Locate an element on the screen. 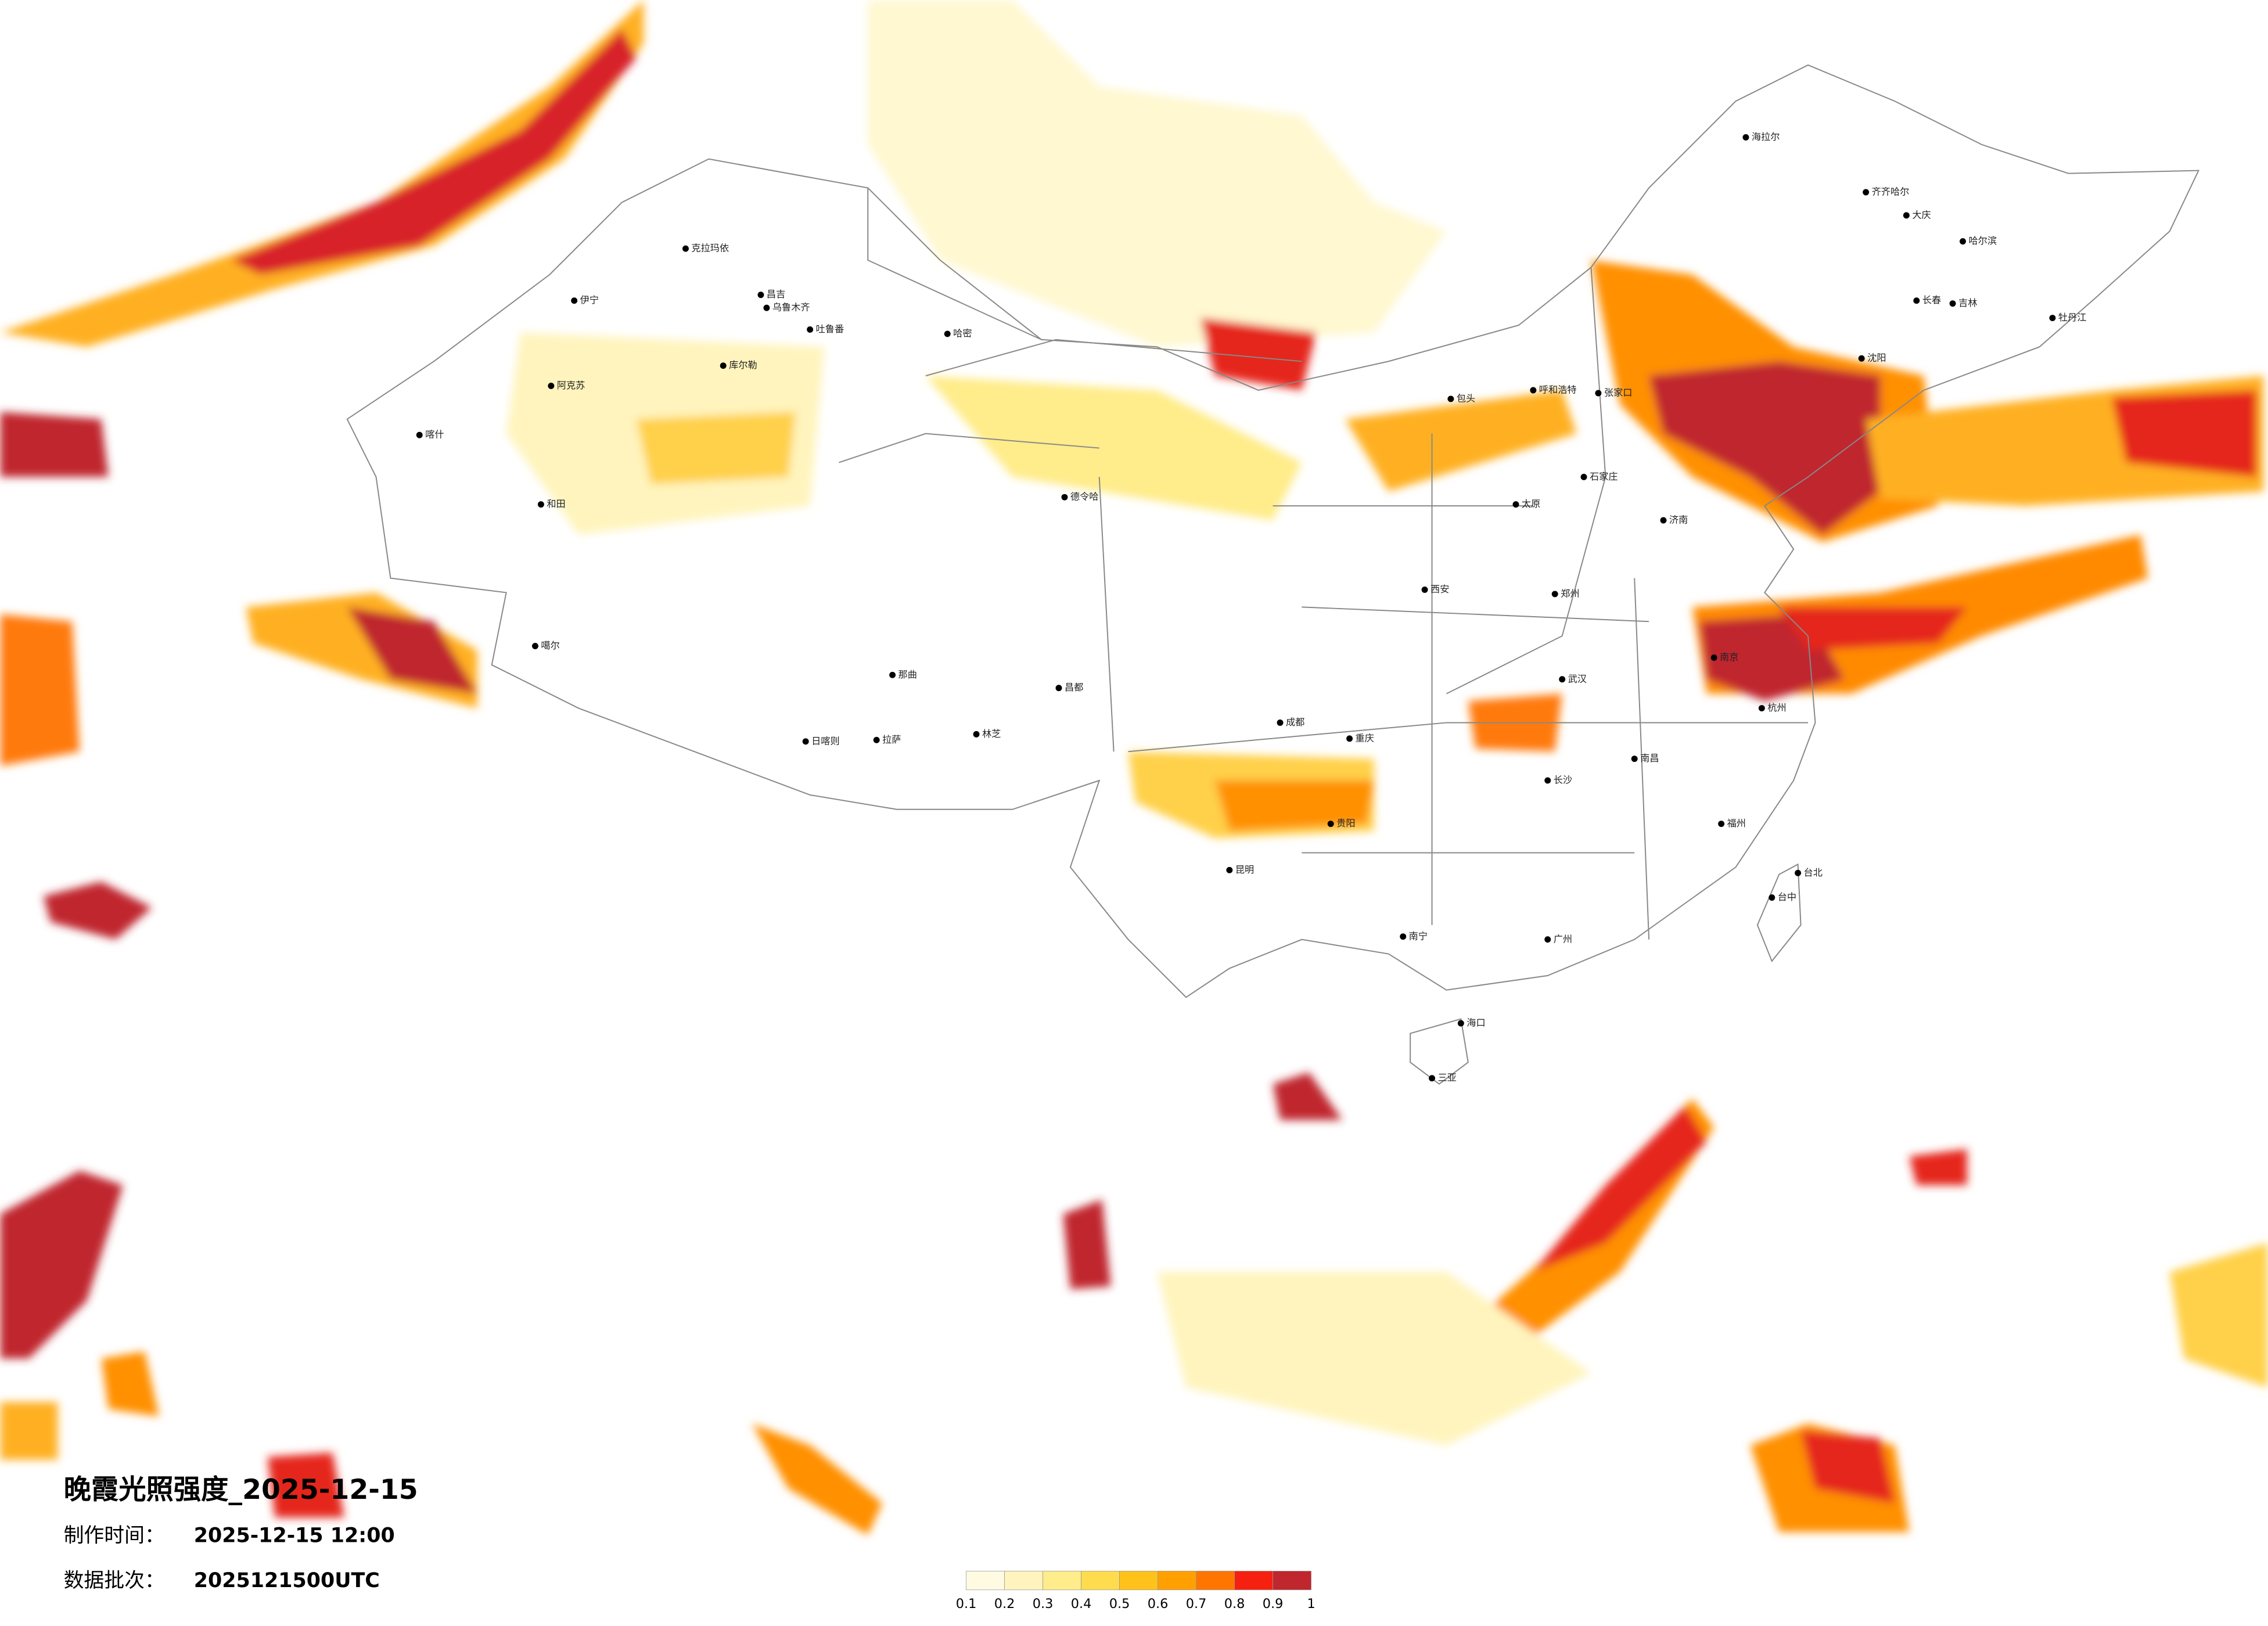 The height and width of the screenshot is (1626, 2268). city-label: 呼和浩特 is located at coordinates (1558, 390).